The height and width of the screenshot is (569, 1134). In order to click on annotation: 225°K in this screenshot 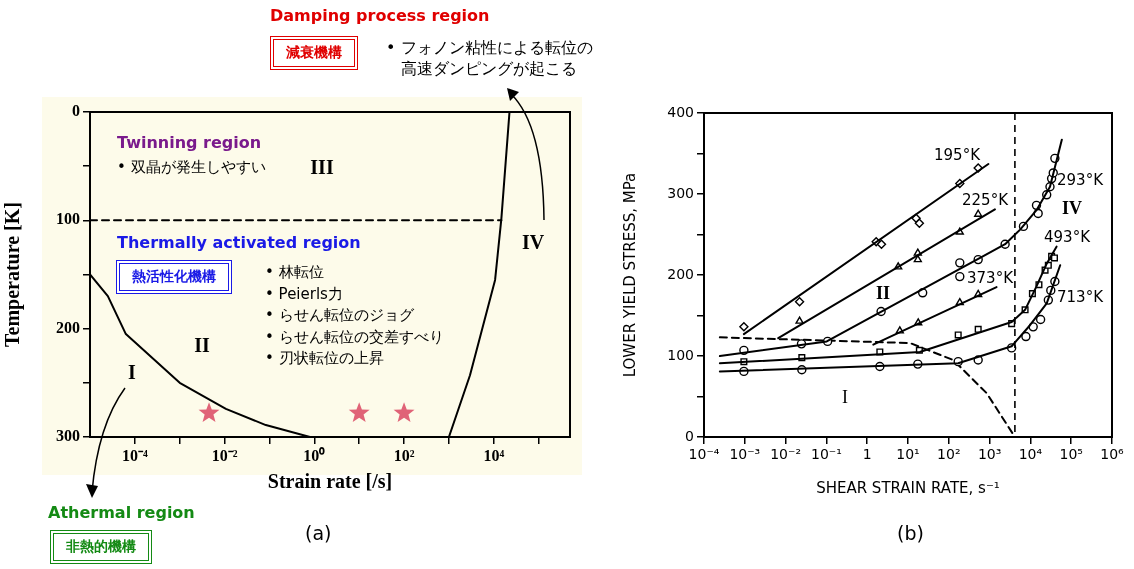, I will do `click(985, 200)`.